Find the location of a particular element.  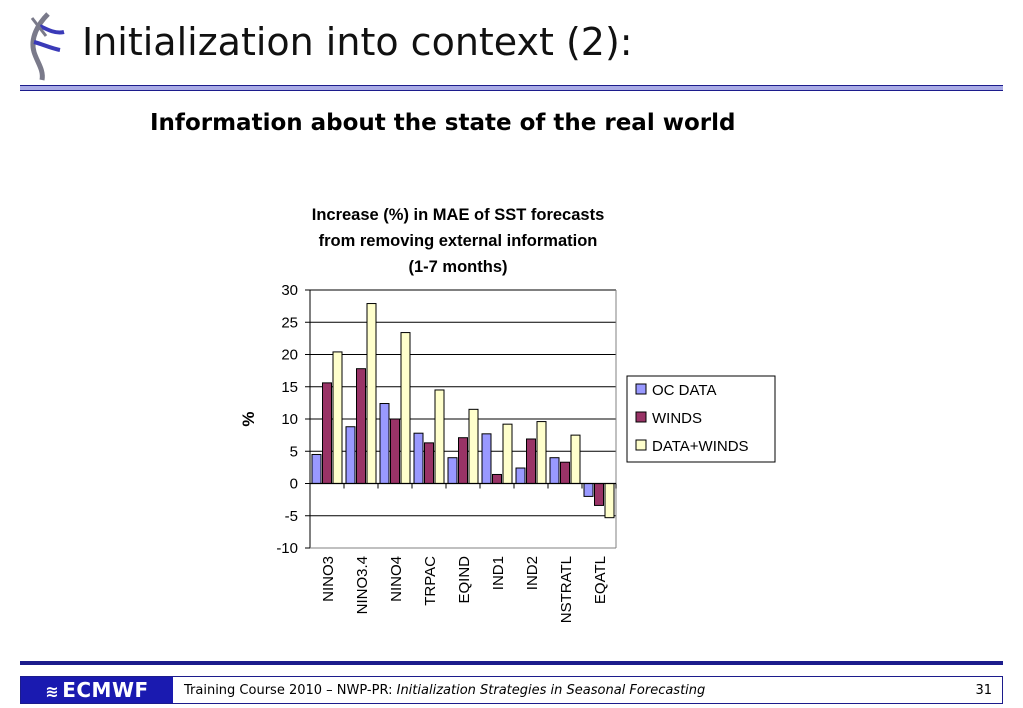

bar-winds-nino4 is located at coordinates (395, 451).